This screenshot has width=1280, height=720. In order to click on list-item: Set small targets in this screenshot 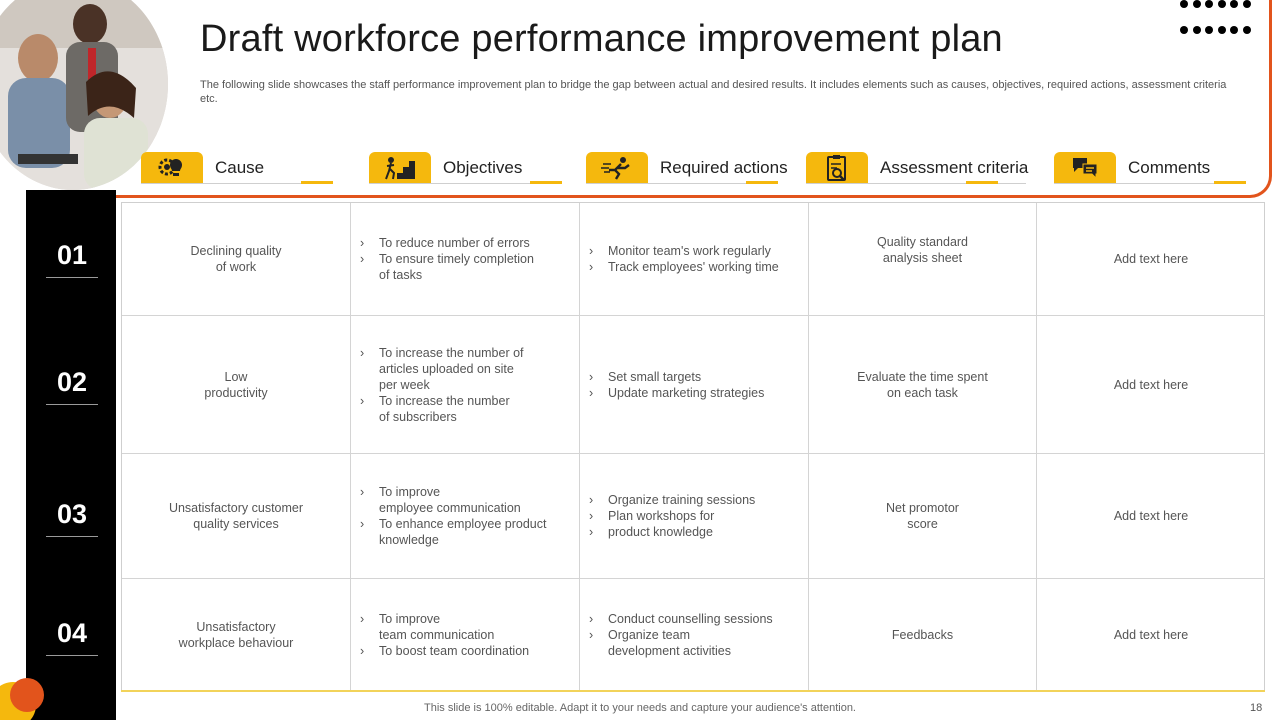, I will do `click(676, 377)`.